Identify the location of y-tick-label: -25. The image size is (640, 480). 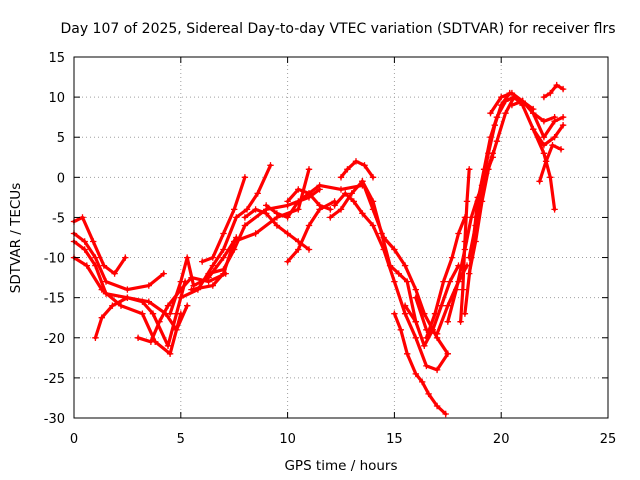
(54, 379).